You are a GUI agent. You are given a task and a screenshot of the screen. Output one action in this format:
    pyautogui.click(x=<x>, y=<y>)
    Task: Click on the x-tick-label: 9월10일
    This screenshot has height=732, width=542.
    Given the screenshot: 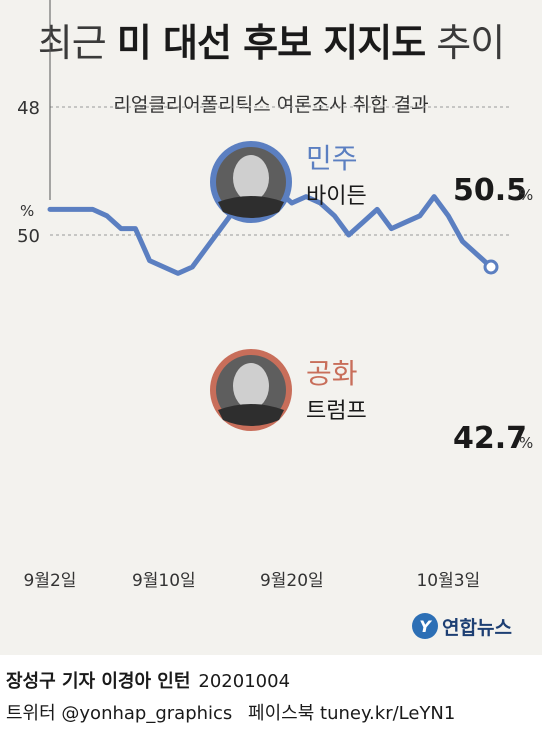 What is the action you would take?
    pyautogui.click(x=164, y=581)
    